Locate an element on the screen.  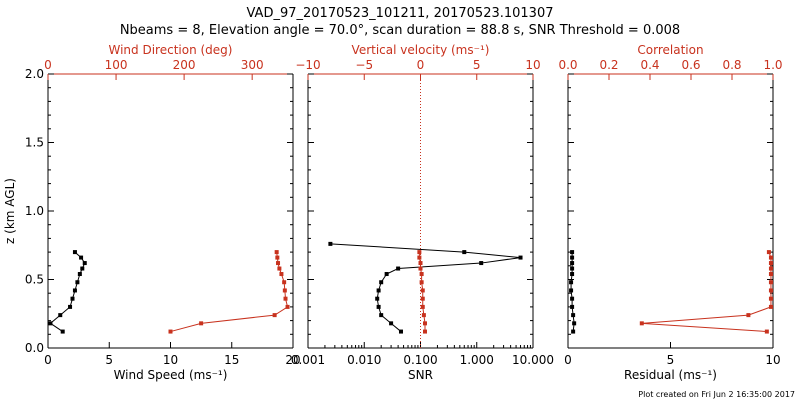
top-tick-label: 0.4 is located at coordinates (649, 65).